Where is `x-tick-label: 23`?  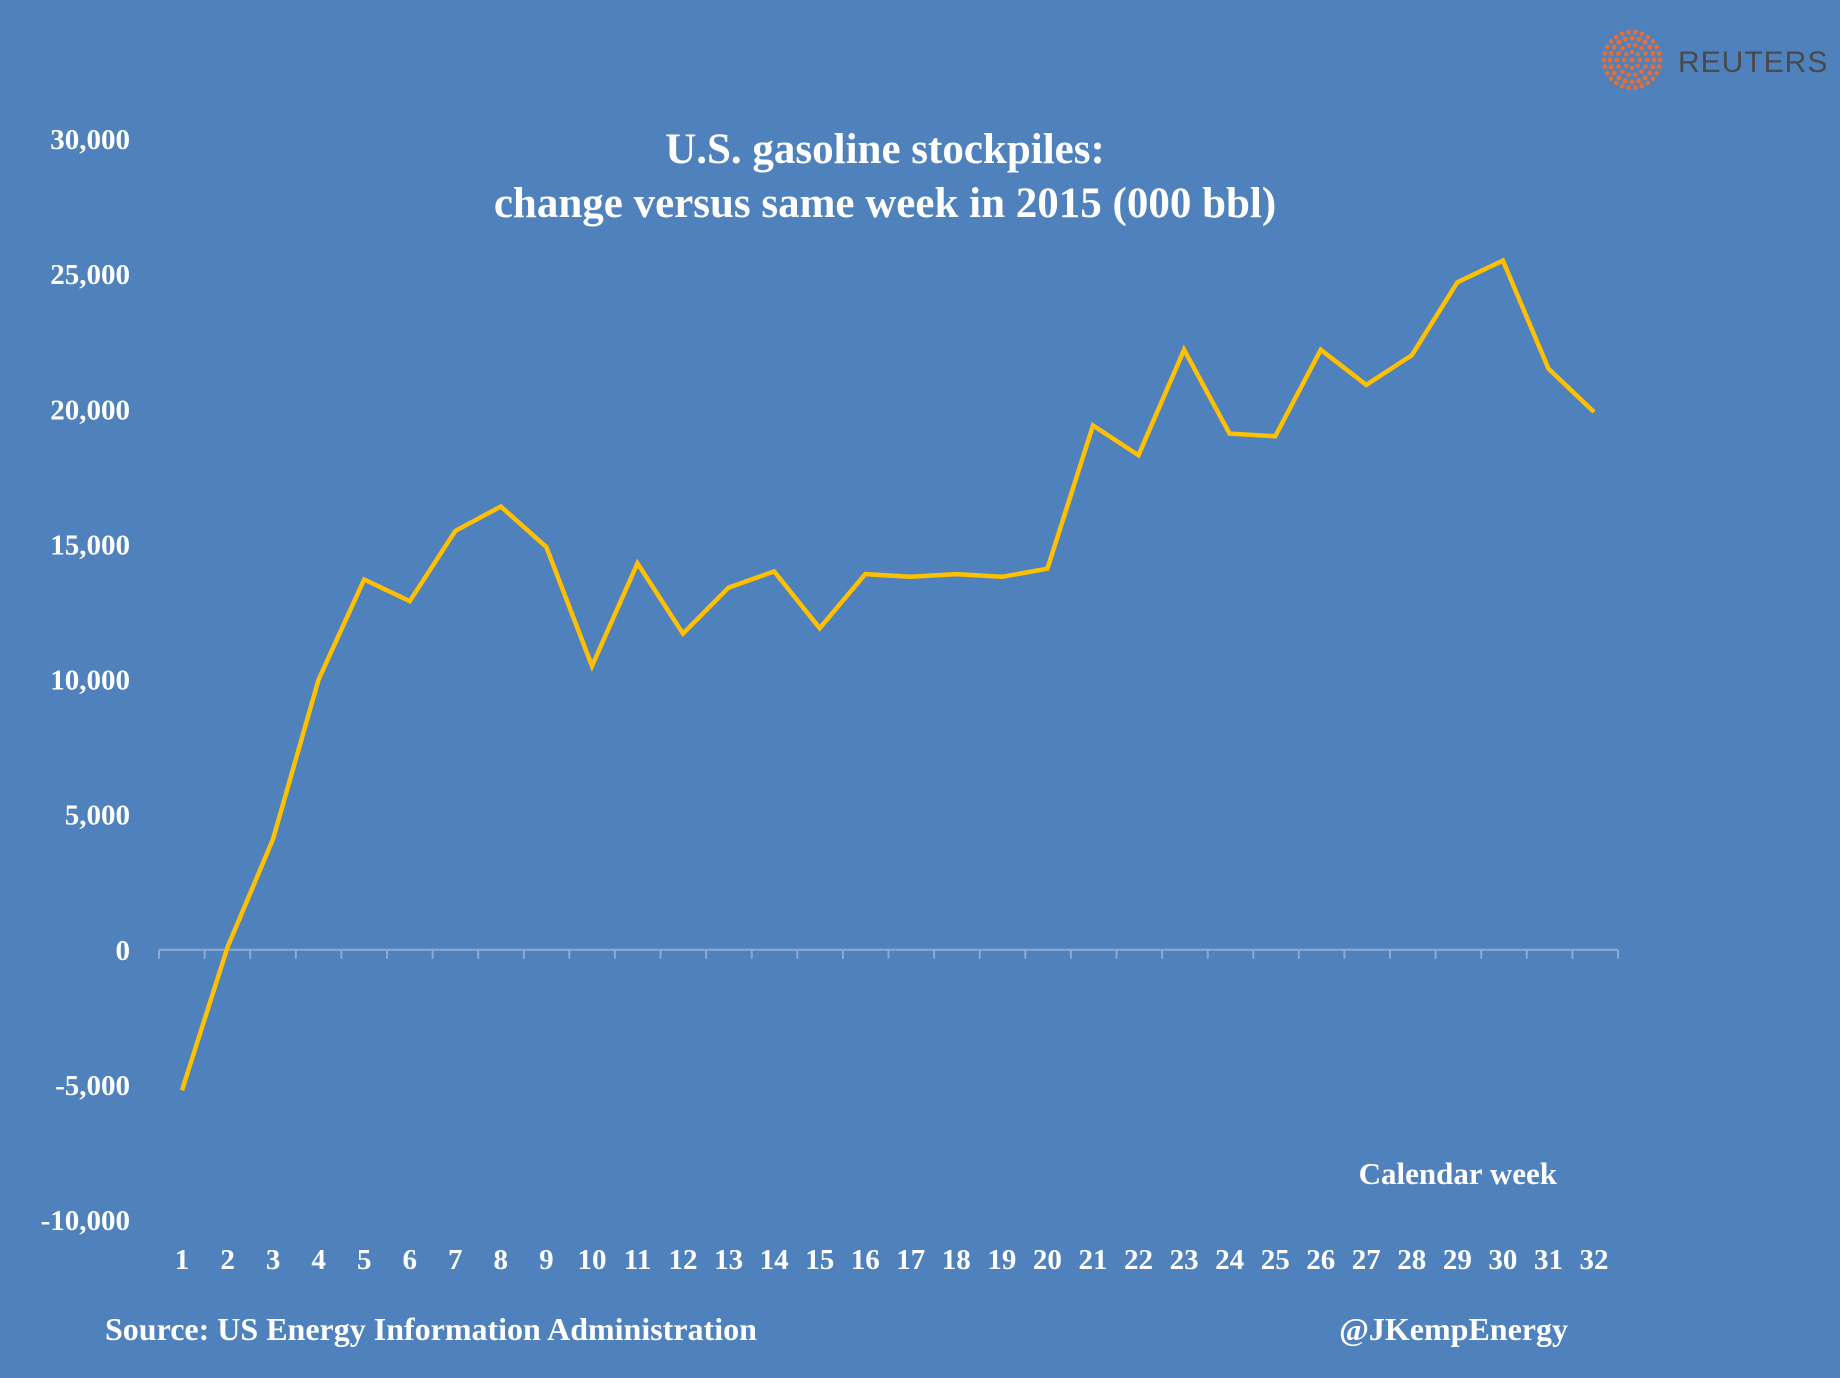 x-tick-label: 23 is located at coordinates (1184, 1260).